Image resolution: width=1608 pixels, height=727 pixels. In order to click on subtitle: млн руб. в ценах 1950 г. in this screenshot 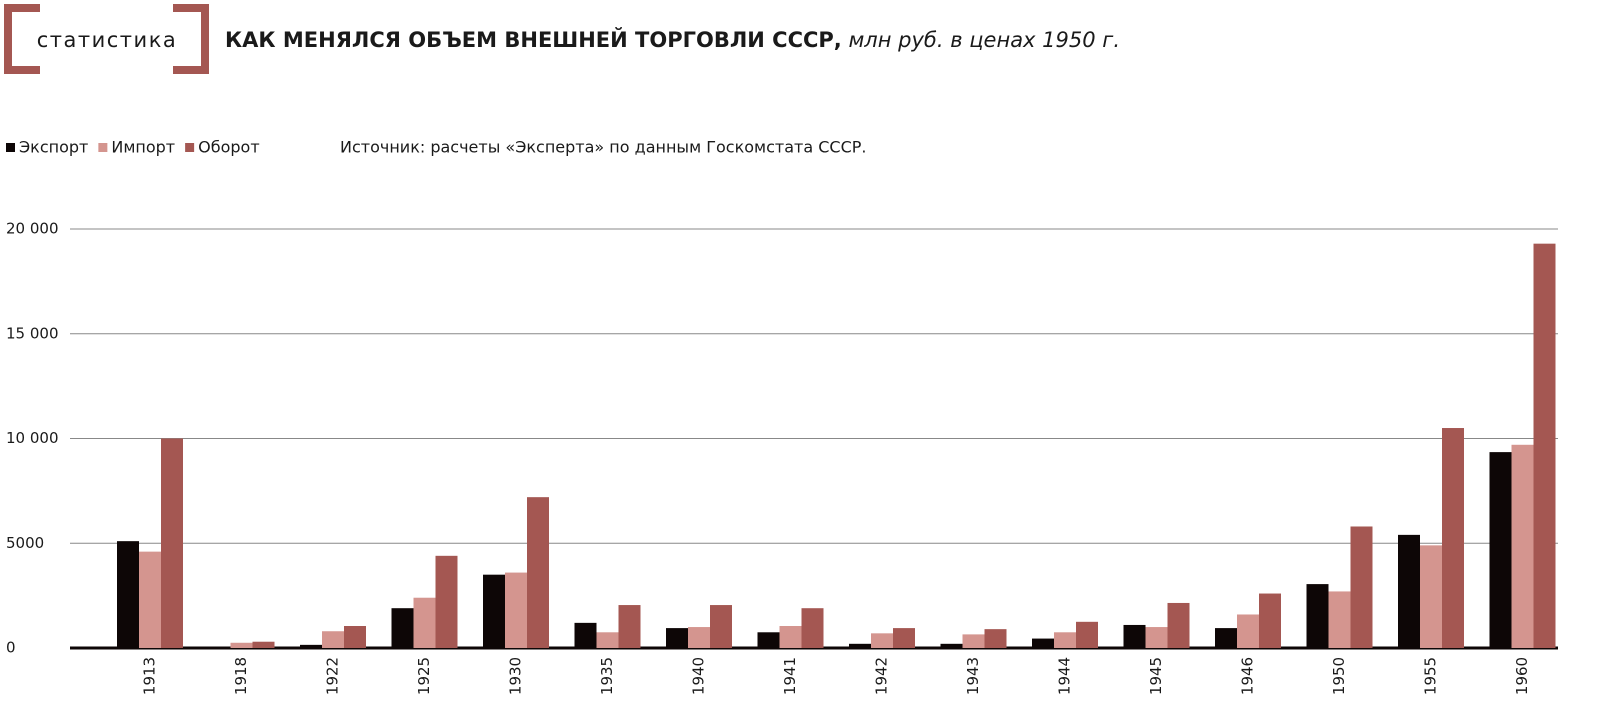, I will do `click(984, 40)`.